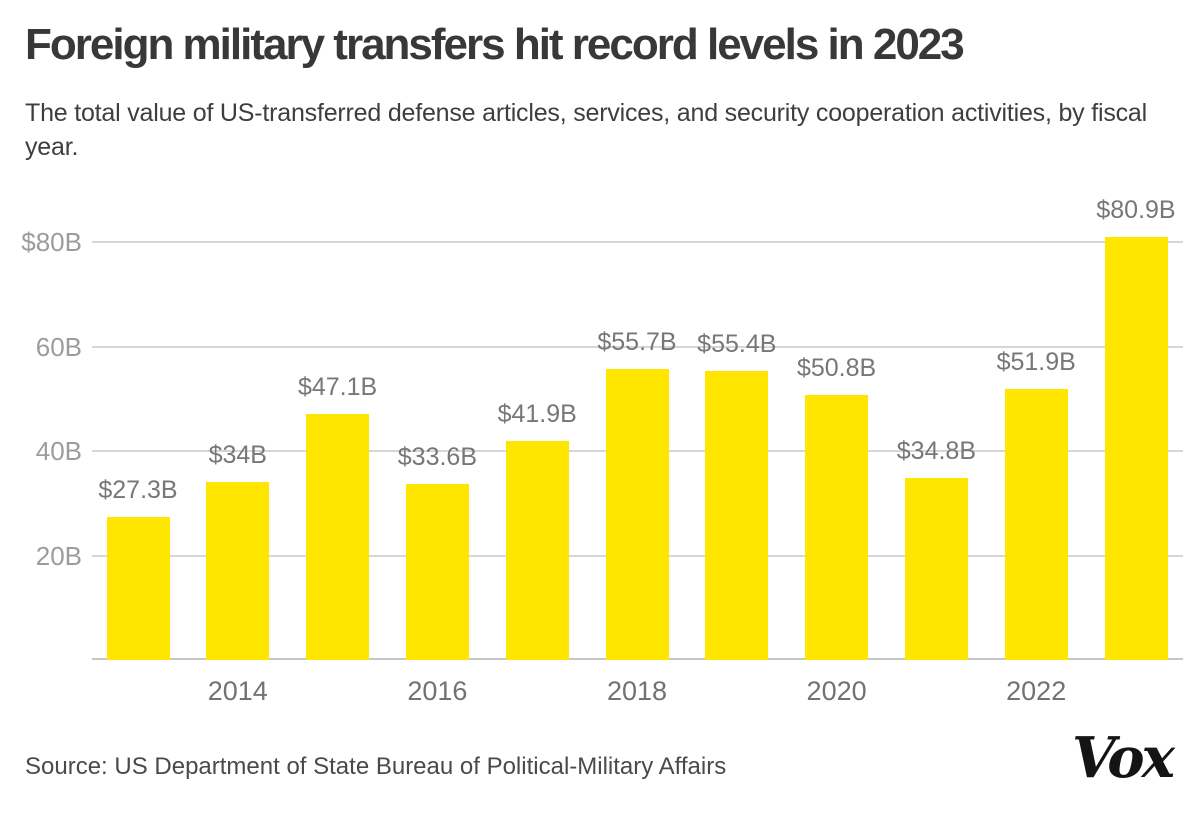  Describe the element at coordinates (537, 414) in the screenshot. I see `bar-value-label: $41.9B` at that location.